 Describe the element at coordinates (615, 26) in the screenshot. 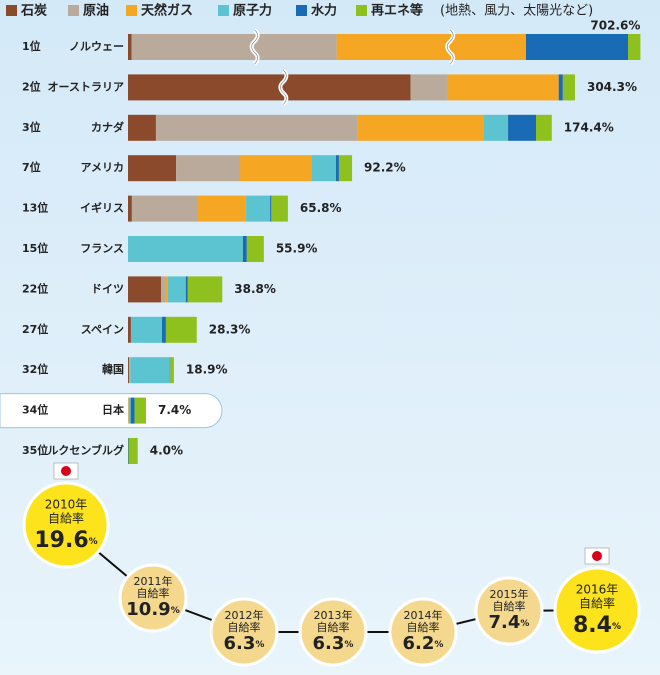

I see `value-label: 702.6%` at that location.